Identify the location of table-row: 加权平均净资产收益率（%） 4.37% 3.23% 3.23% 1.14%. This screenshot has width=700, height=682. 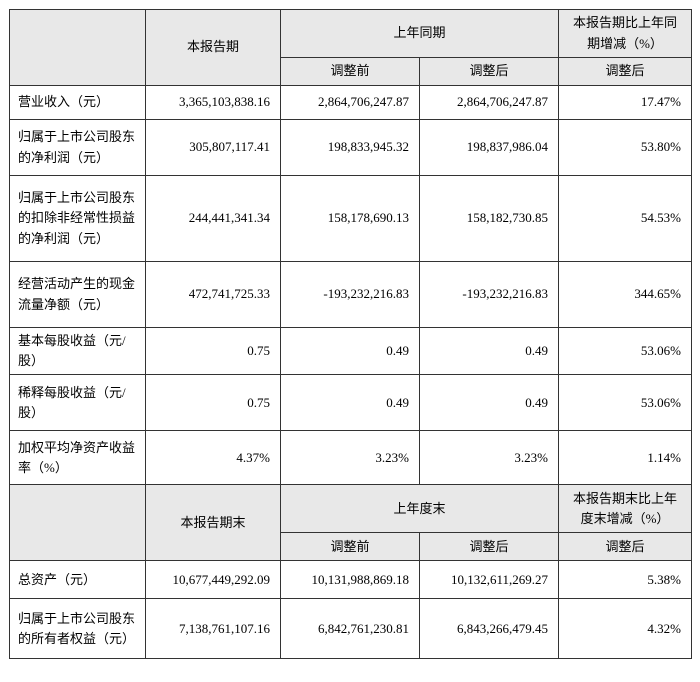
(351, 458).